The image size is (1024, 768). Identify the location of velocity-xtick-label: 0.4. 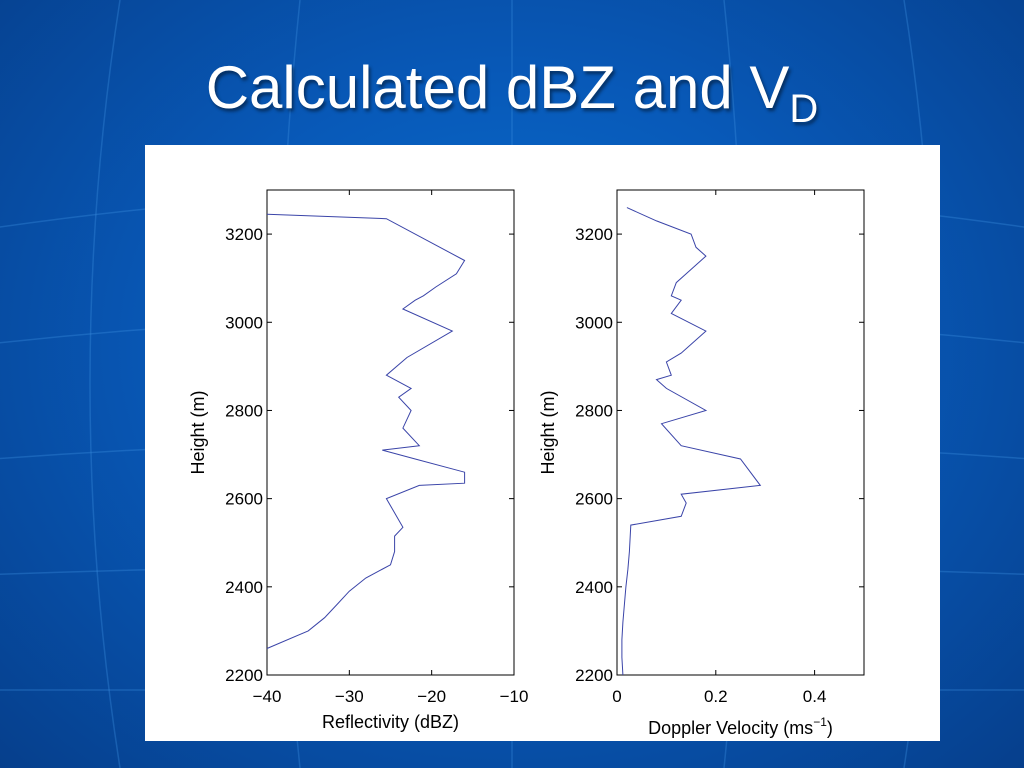
(815, 696).